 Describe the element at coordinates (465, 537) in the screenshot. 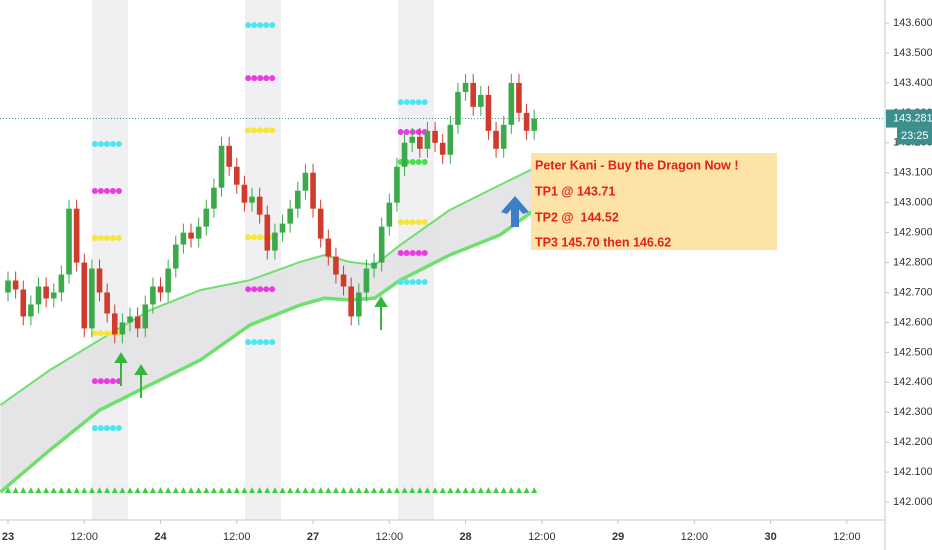

I see `x-tick-label: 28` at that location.